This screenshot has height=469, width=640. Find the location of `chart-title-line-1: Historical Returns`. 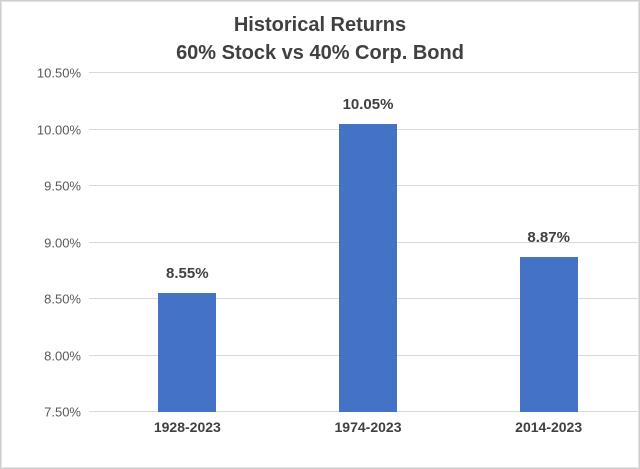

chart-title-line-1: Historical Returns is located at coordinates (320, 25).